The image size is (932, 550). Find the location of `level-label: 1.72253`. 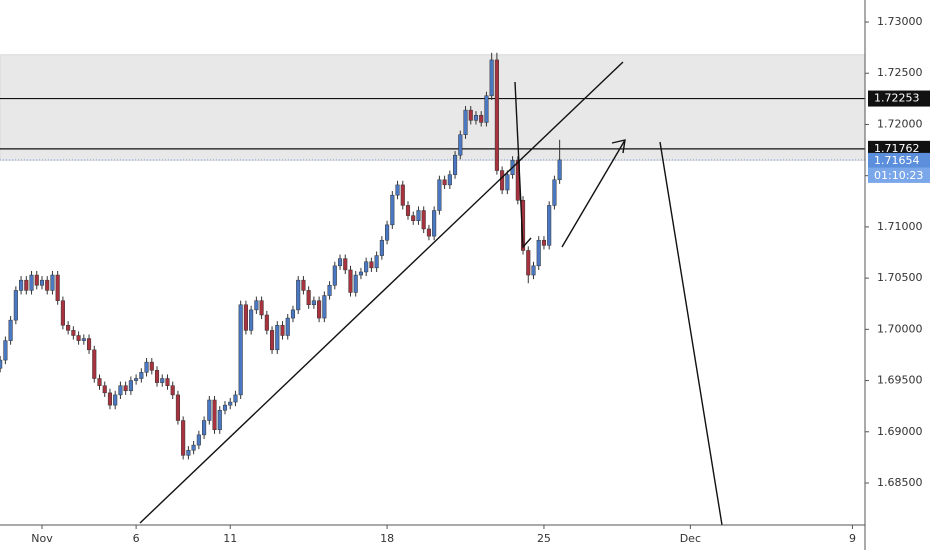

level-label: 1.72253 is located at coordinates (897, 98).